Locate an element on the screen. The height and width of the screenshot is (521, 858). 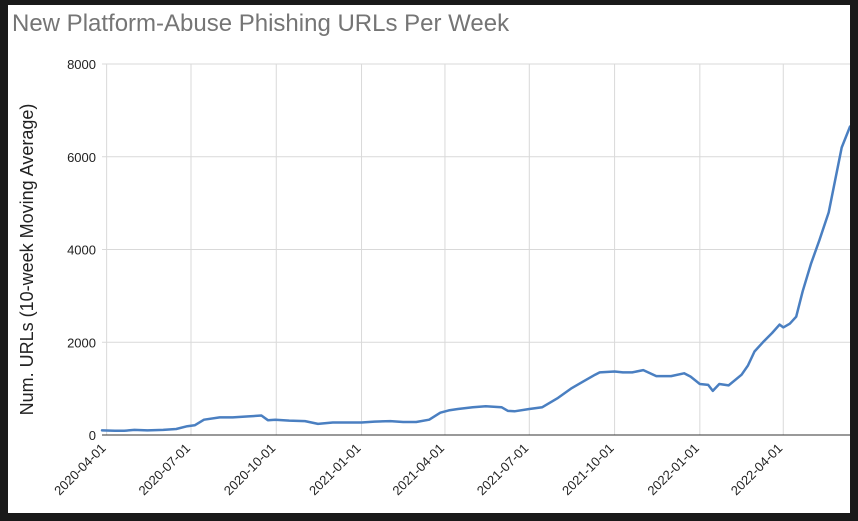
x-tick-label: 2020-04-01 is located at coordinates (80, 470).